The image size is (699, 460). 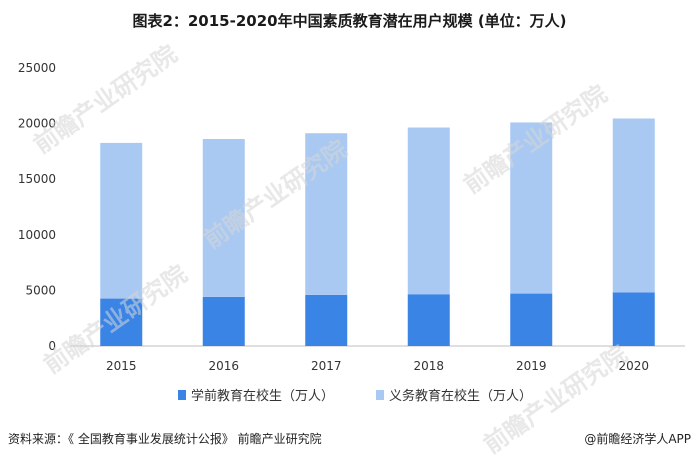 I want to click on y-tick-label: 25000, so click(x=37, y=68).